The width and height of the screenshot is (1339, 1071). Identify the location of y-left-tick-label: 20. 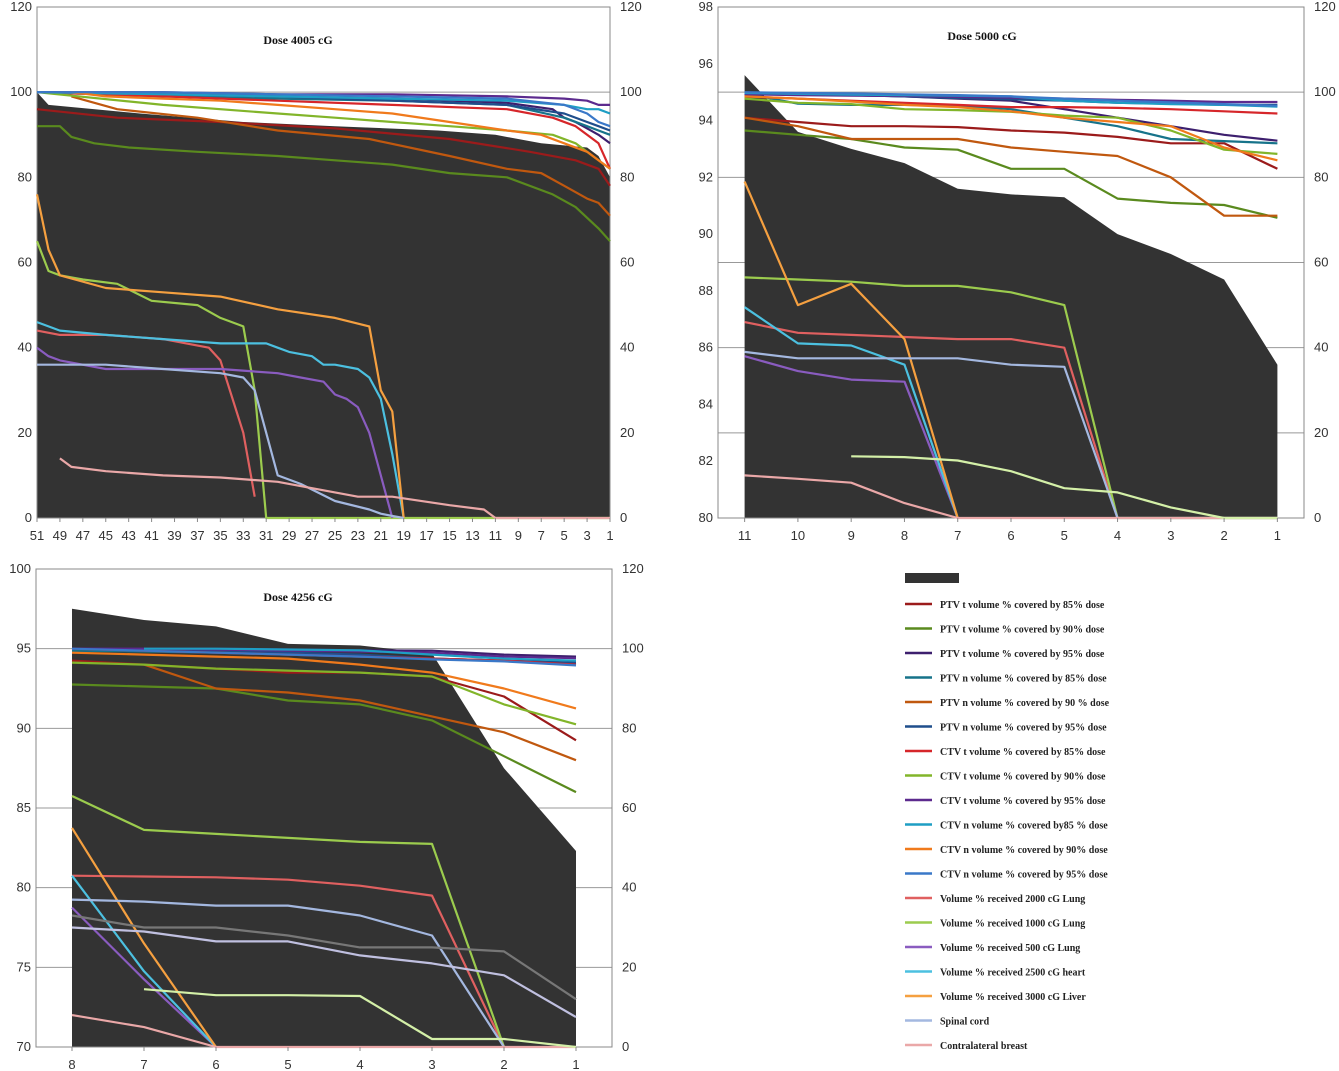
(25, 432).